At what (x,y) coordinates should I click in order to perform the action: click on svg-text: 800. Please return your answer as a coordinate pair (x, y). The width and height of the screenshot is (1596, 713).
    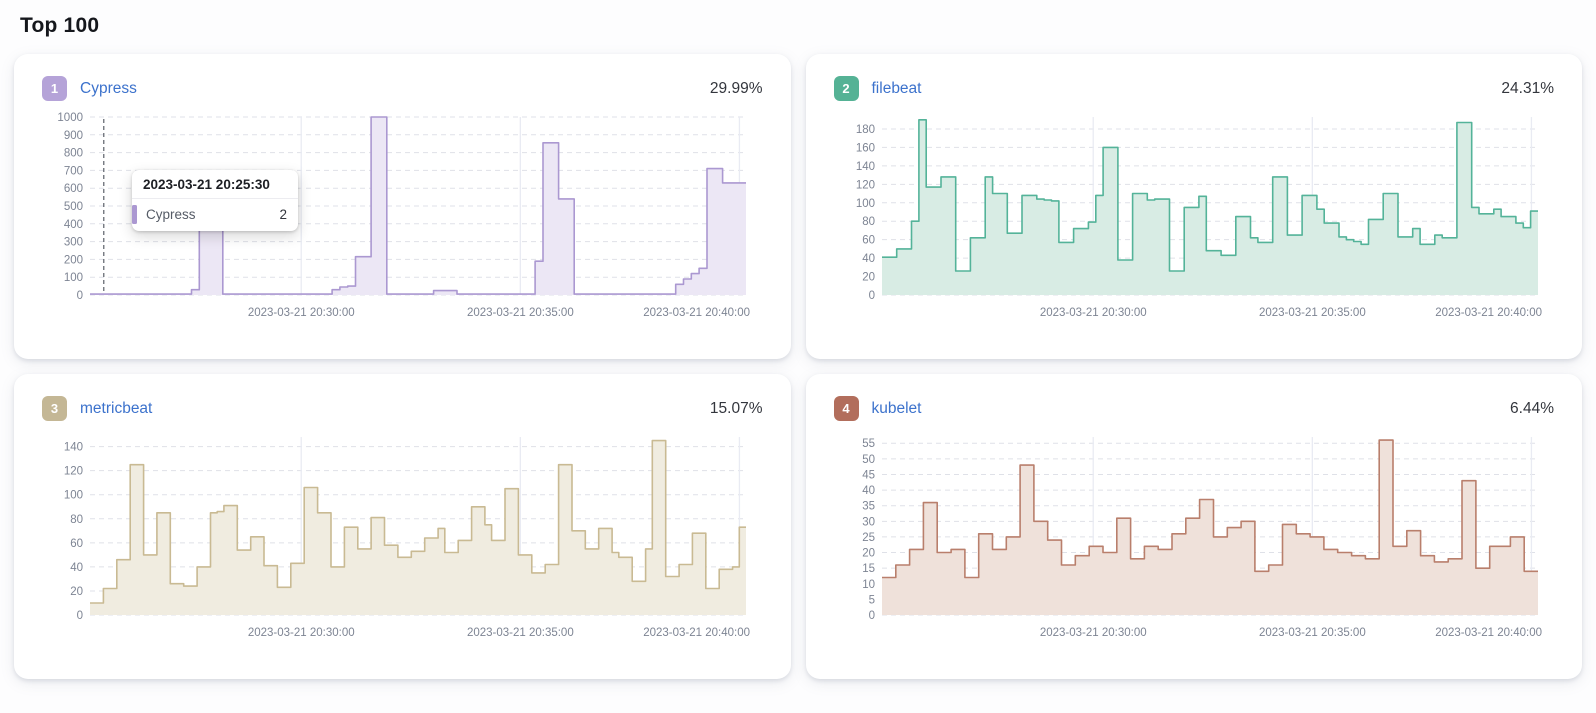
    Looking at the image, I should click on (73, 154).